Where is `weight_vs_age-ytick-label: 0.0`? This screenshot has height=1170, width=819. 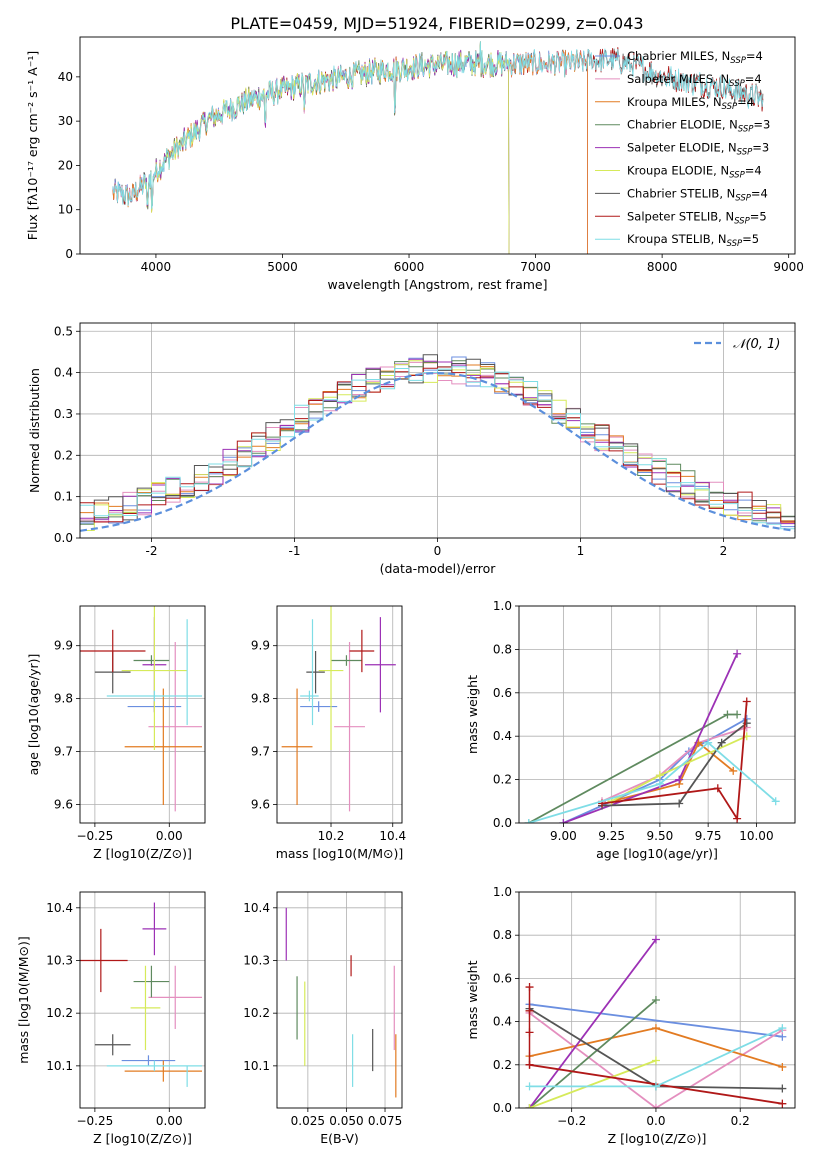 weight_vs_age-ytick-label: 0.0 is located at coordinates (502, 823).